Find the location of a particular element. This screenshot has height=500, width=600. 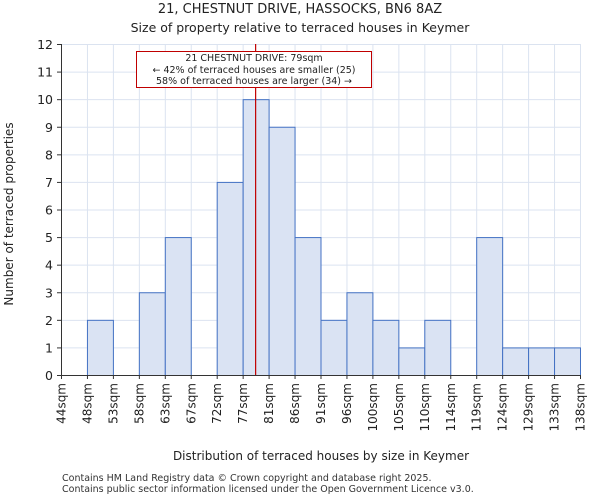

x-tick-label: 86sqm is located at coordinates (295, 403).